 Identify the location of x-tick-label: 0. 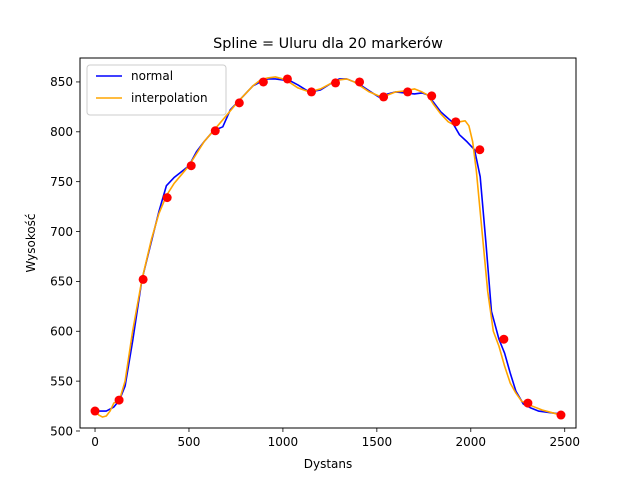
(95, 442).